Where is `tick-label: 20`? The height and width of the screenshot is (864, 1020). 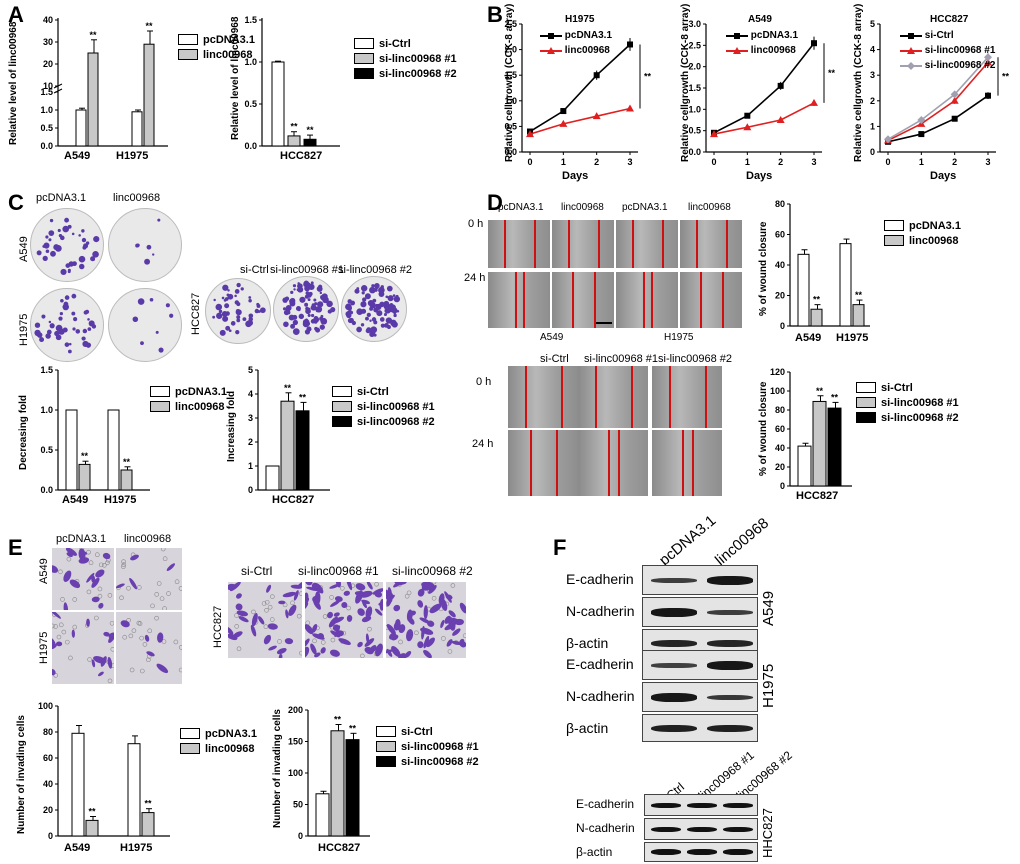 tick-label: 20 is located at coordinates (780, 467).